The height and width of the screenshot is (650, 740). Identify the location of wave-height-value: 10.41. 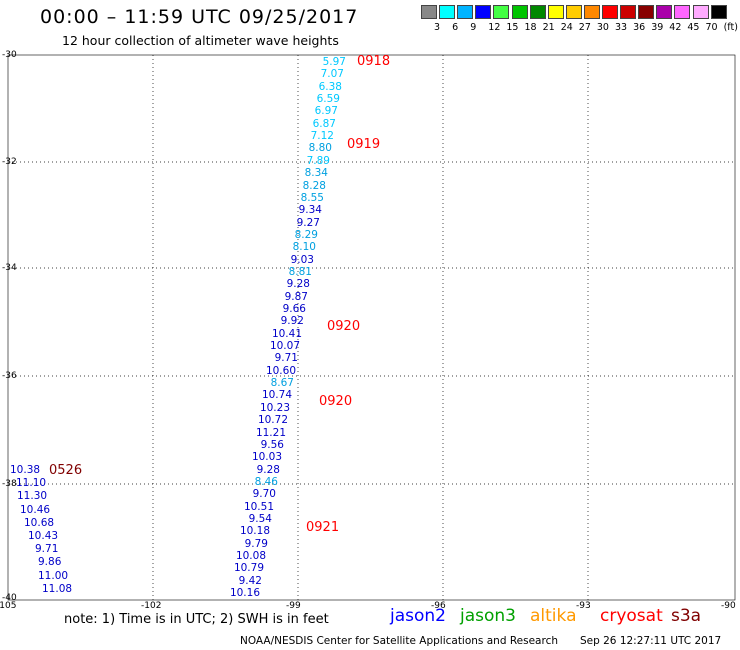
(286, 333).